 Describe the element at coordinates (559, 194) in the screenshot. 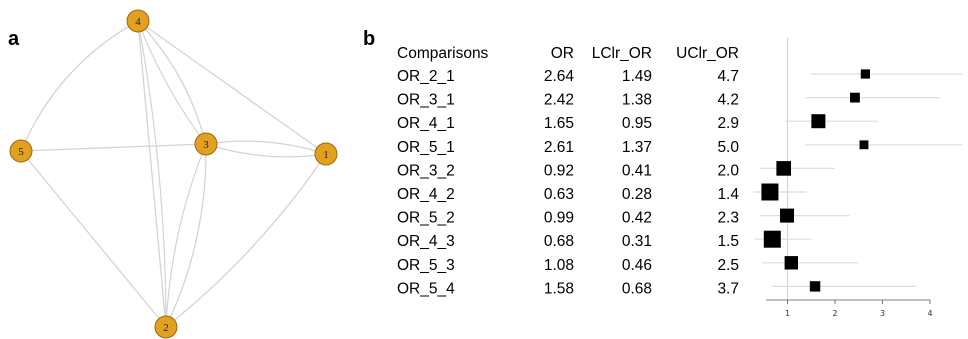

I see `table-cell-r5-c1: 0.63` at that location.